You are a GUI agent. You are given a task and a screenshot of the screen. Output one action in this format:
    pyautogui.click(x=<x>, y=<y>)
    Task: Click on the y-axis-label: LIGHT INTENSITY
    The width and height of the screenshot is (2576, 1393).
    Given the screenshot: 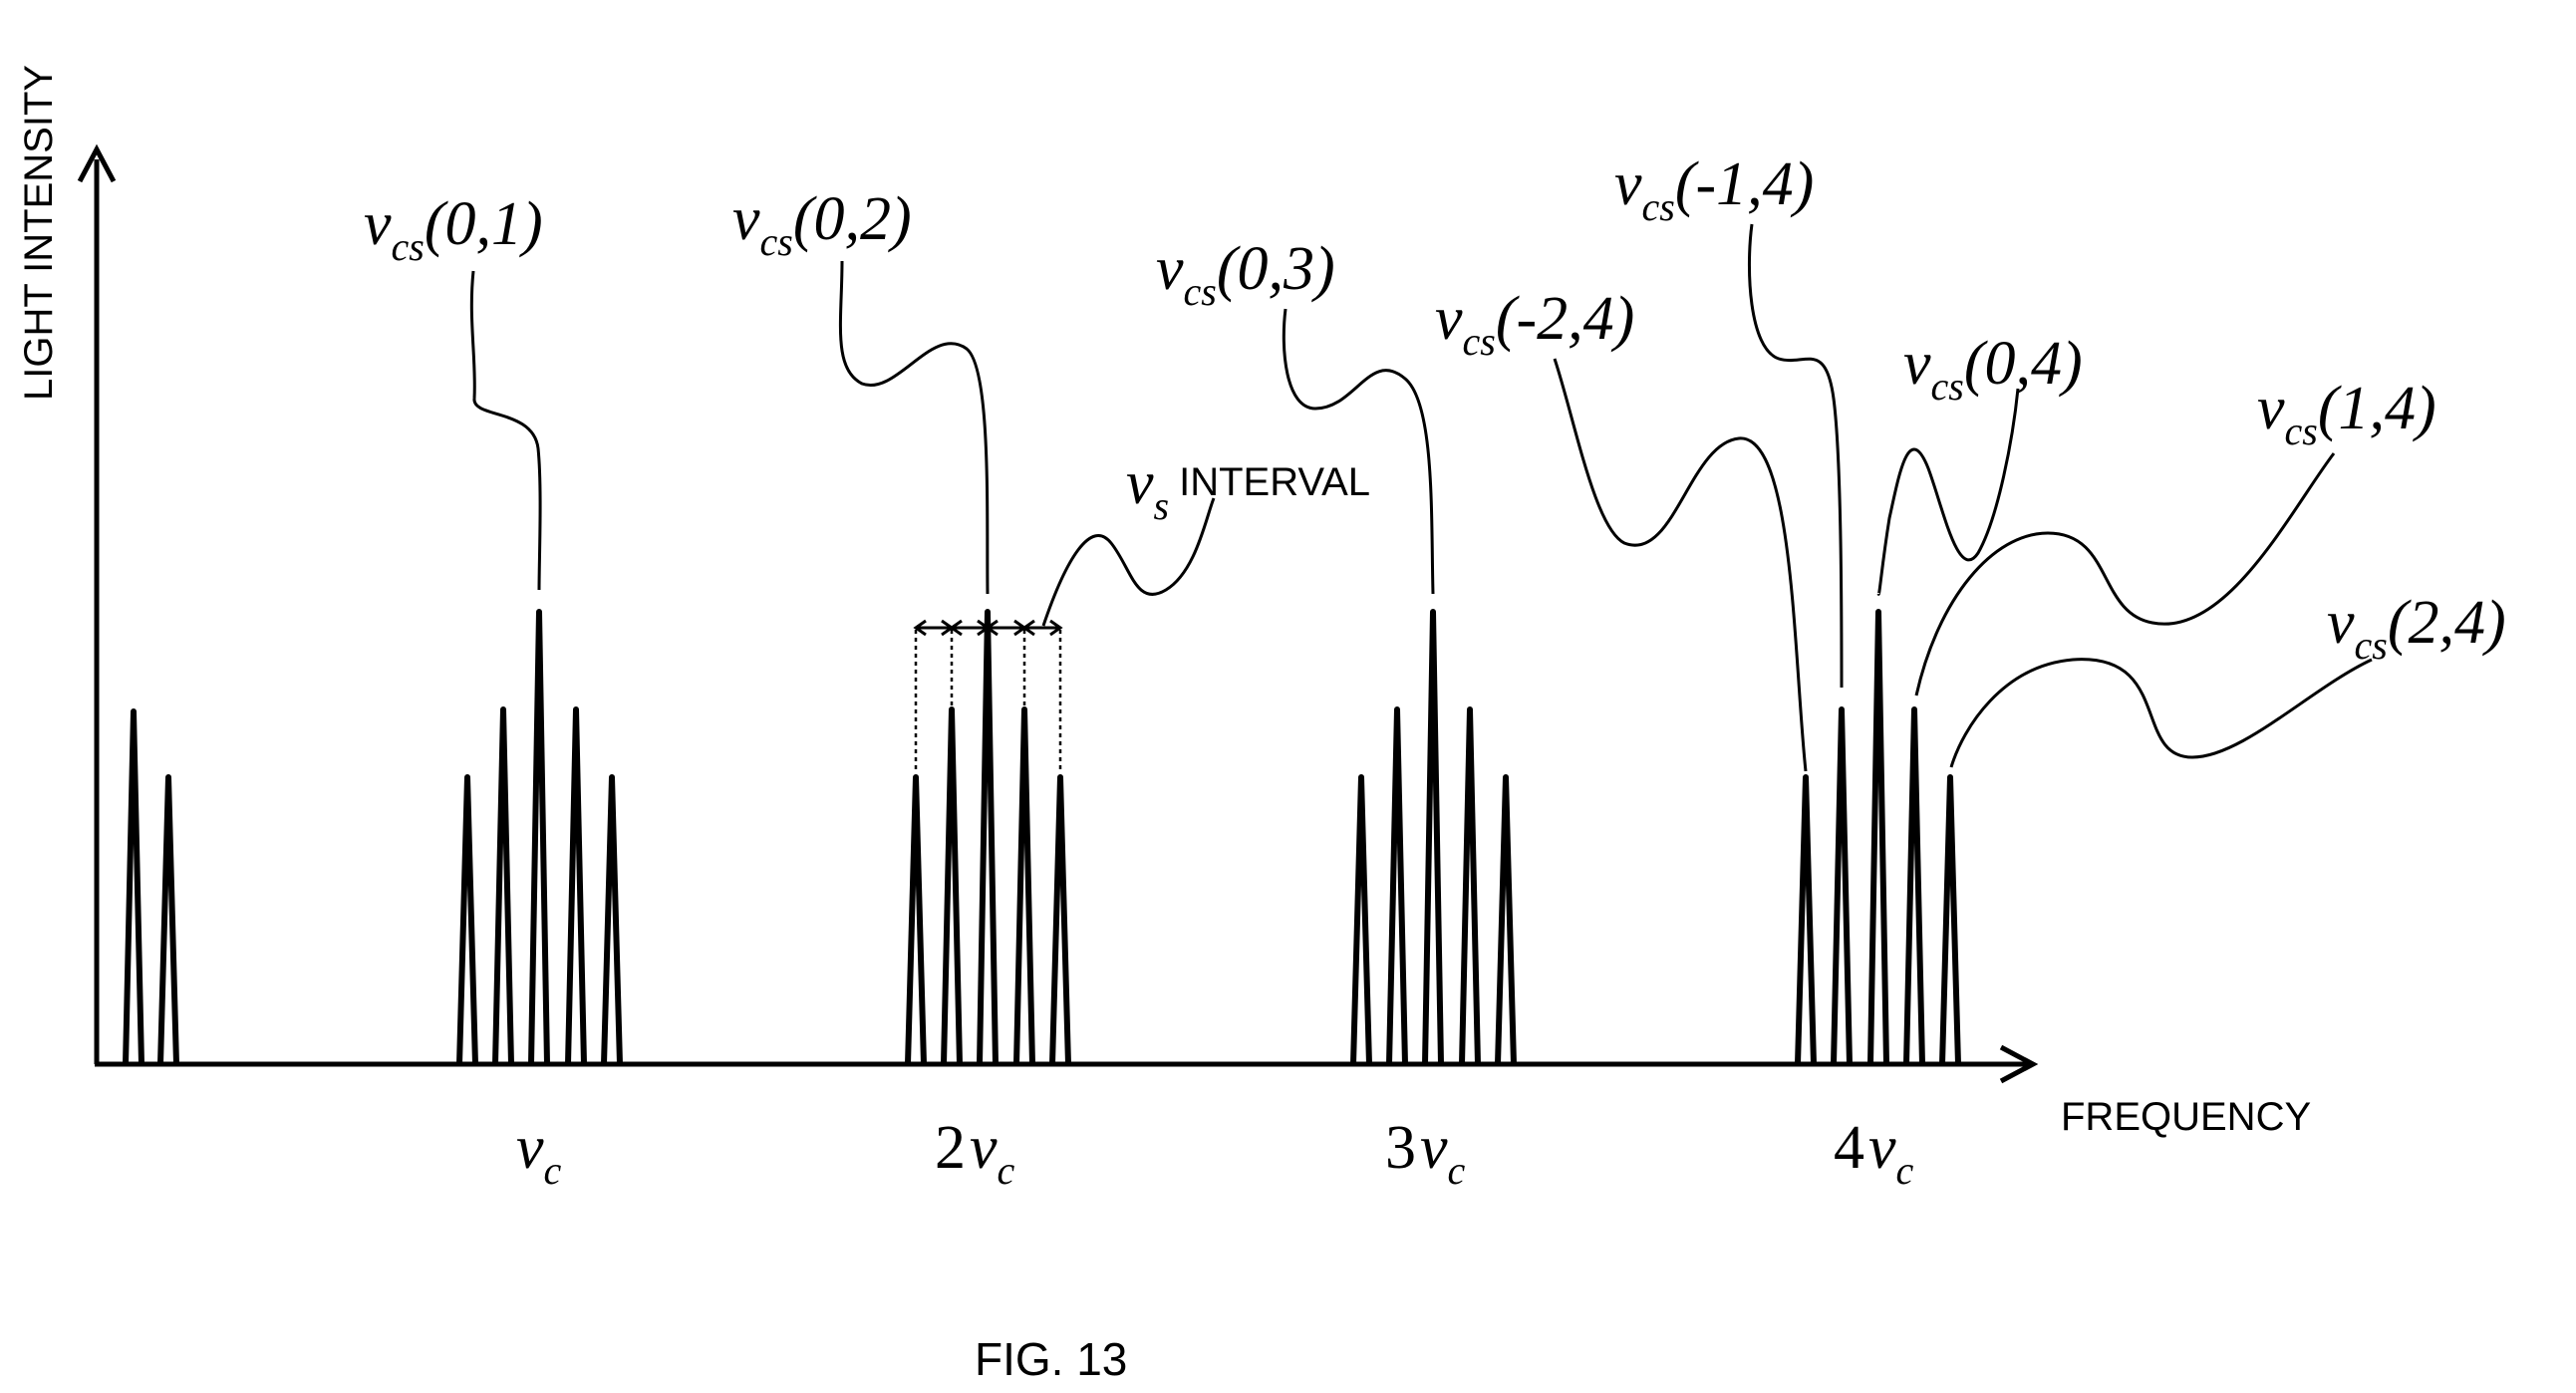 What is the action you would take?
    pyautogui.click(x=39, y=233)
    